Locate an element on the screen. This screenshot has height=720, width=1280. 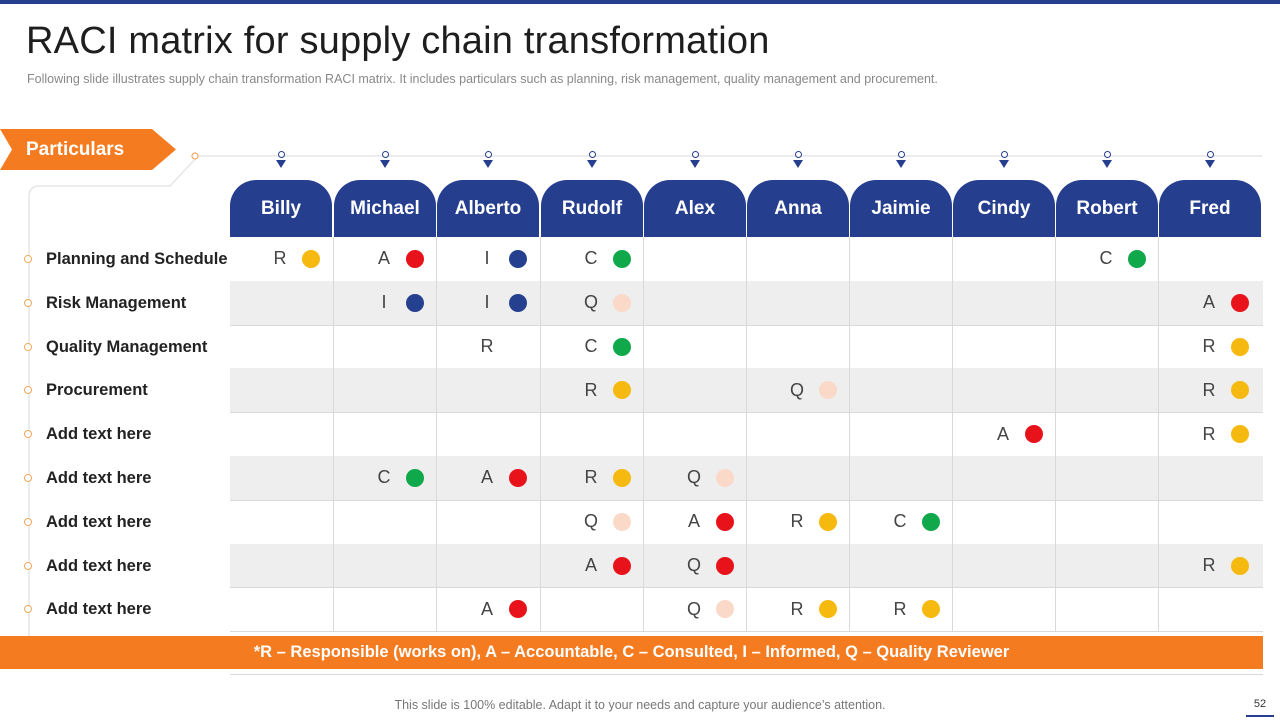
column-header: Alex is located at coordinates (695, 208).